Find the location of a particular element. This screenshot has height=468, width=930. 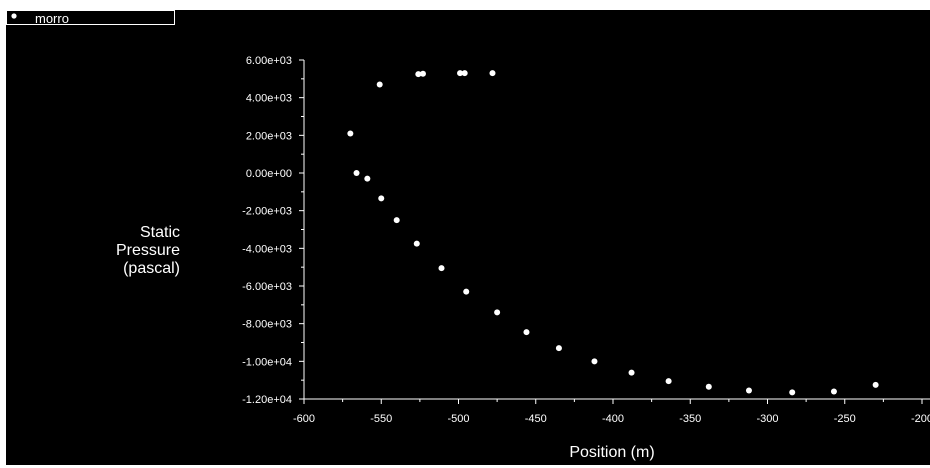

x-tick-label: -450 is located at coordinates (536, 419).